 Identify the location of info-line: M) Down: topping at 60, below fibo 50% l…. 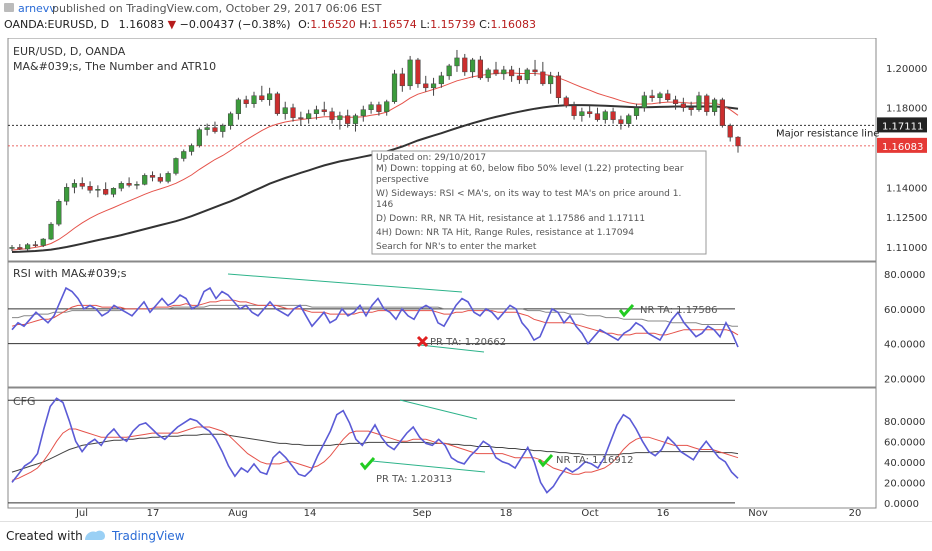
(530, 169).